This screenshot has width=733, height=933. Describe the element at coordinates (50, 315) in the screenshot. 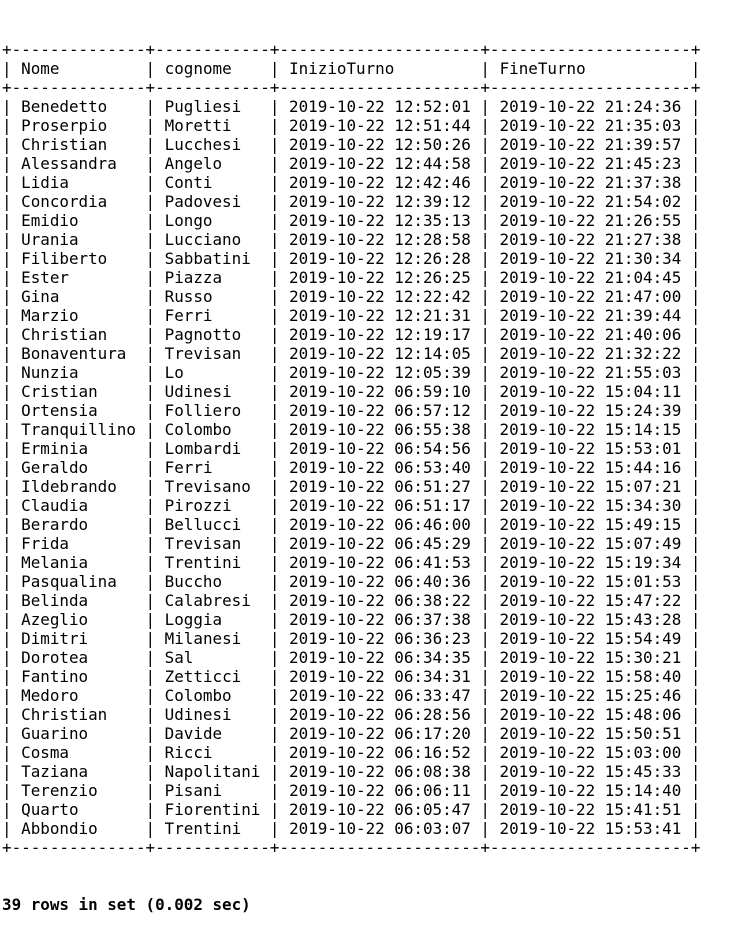

I see `cell-nome: Marzio` at that location.